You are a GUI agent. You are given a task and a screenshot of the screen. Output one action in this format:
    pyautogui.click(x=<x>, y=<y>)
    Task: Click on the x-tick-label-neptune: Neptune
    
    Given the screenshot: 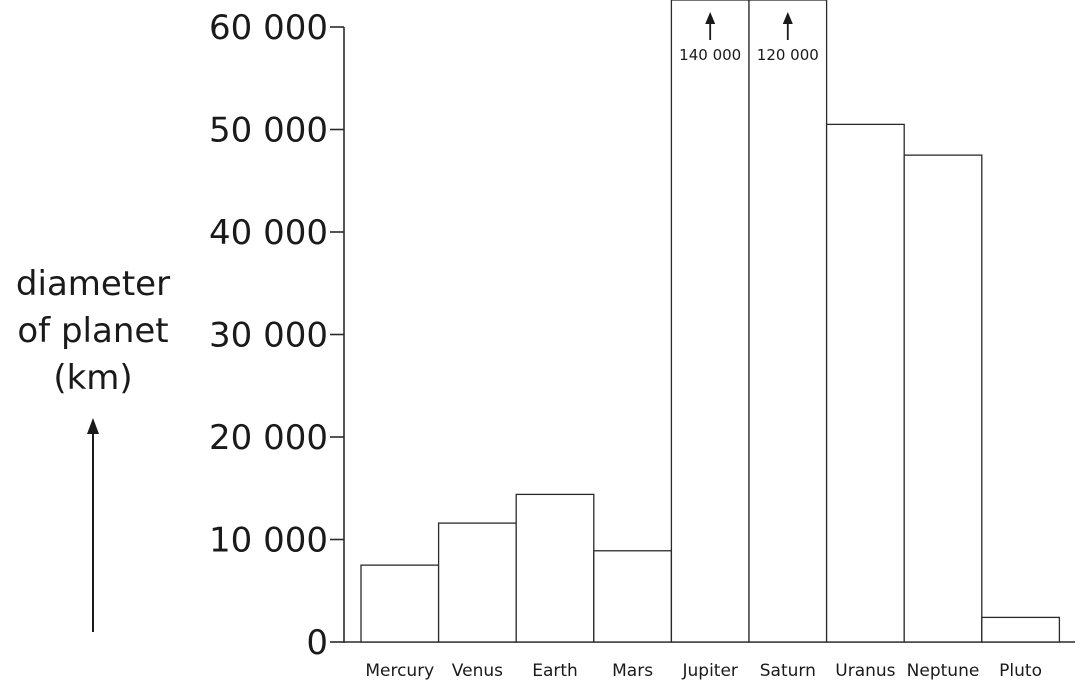 What is the action you would take?
    pyautogui.click(x=943, y=671)
    